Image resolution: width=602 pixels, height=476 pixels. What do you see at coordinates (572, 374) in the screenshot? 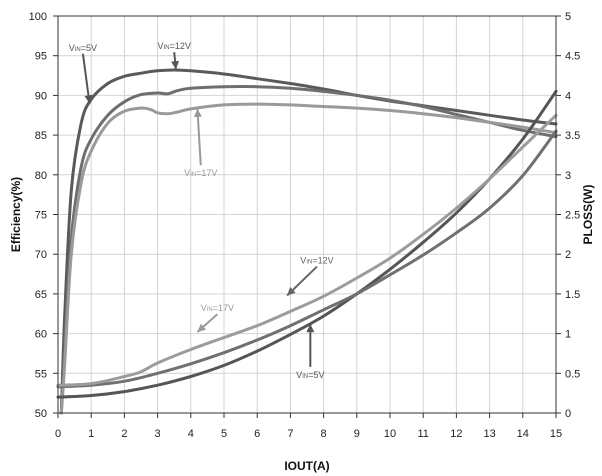
I see `y2-tick-label: 0.5` at bounding box center [572, 374].